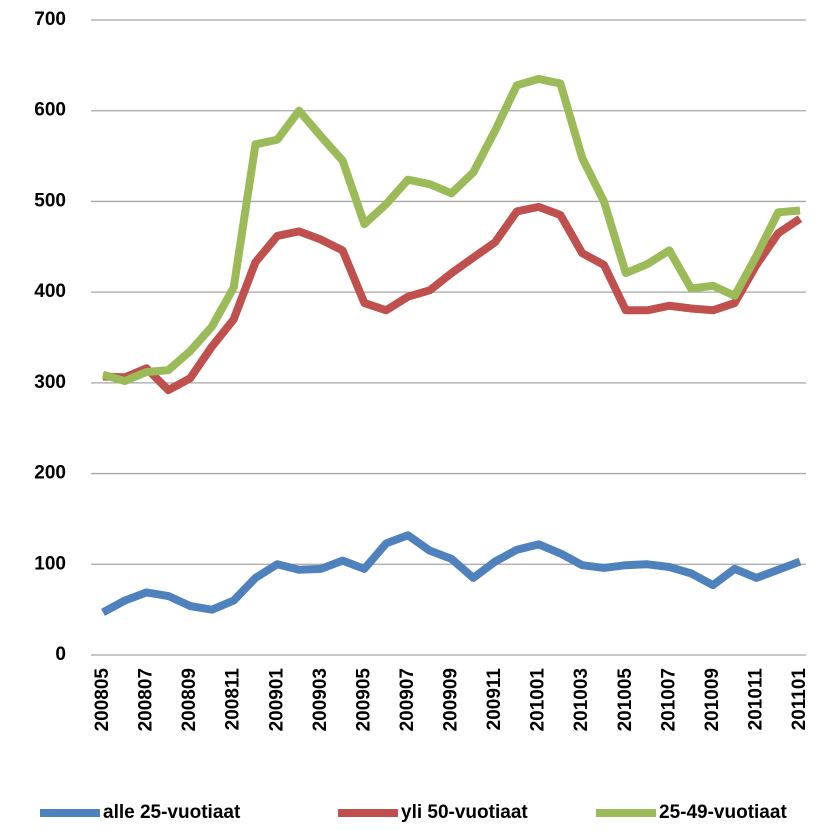  What do you see at coordinates (723, 812) in the screenshot?
I see `legend-label: 25-49-vuotiaat` at bounding box center [723, 812].